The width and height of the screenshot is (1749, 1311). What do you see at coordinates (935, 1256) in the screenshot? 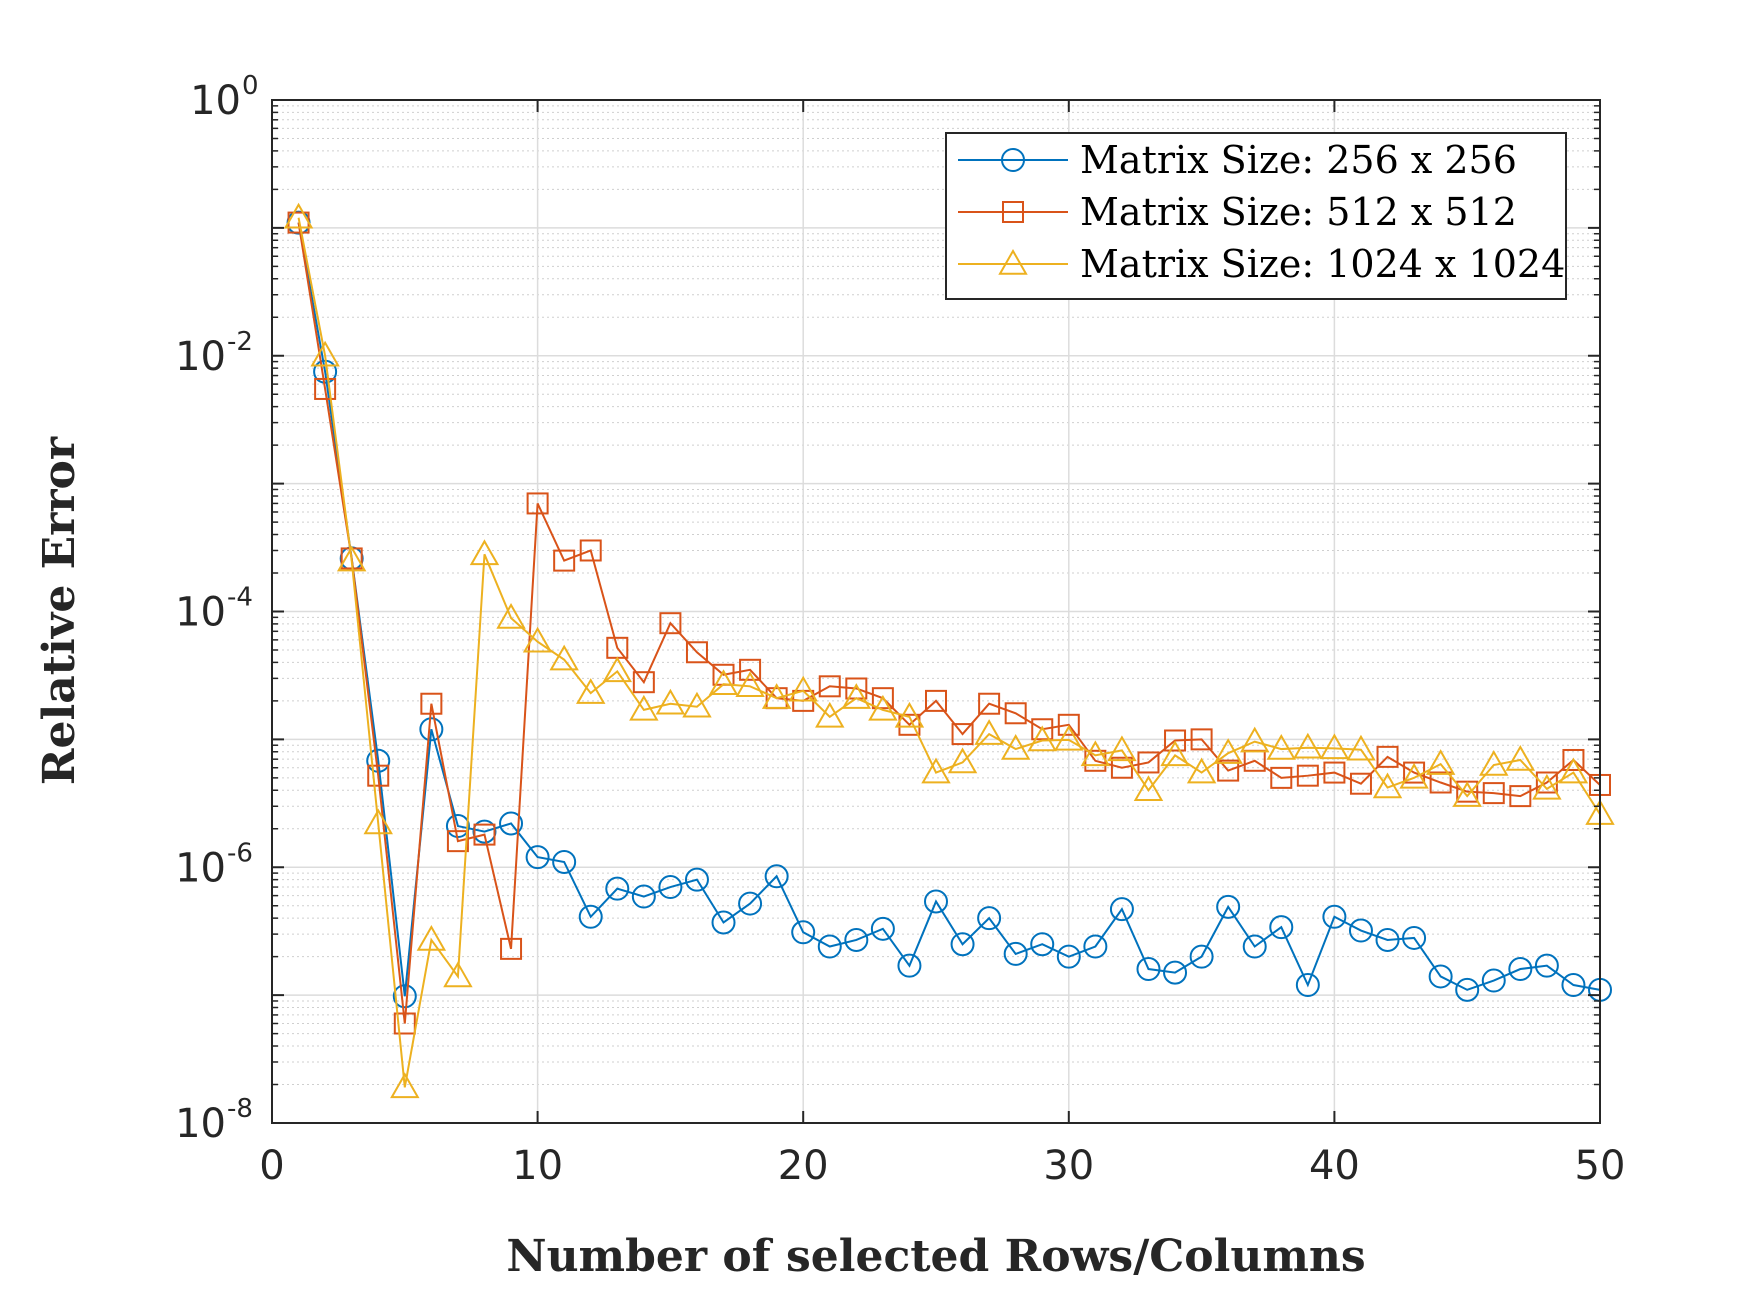
I see `x-axis-title: Number of selected Rows/Columns` at bounding box center [935, 1256].